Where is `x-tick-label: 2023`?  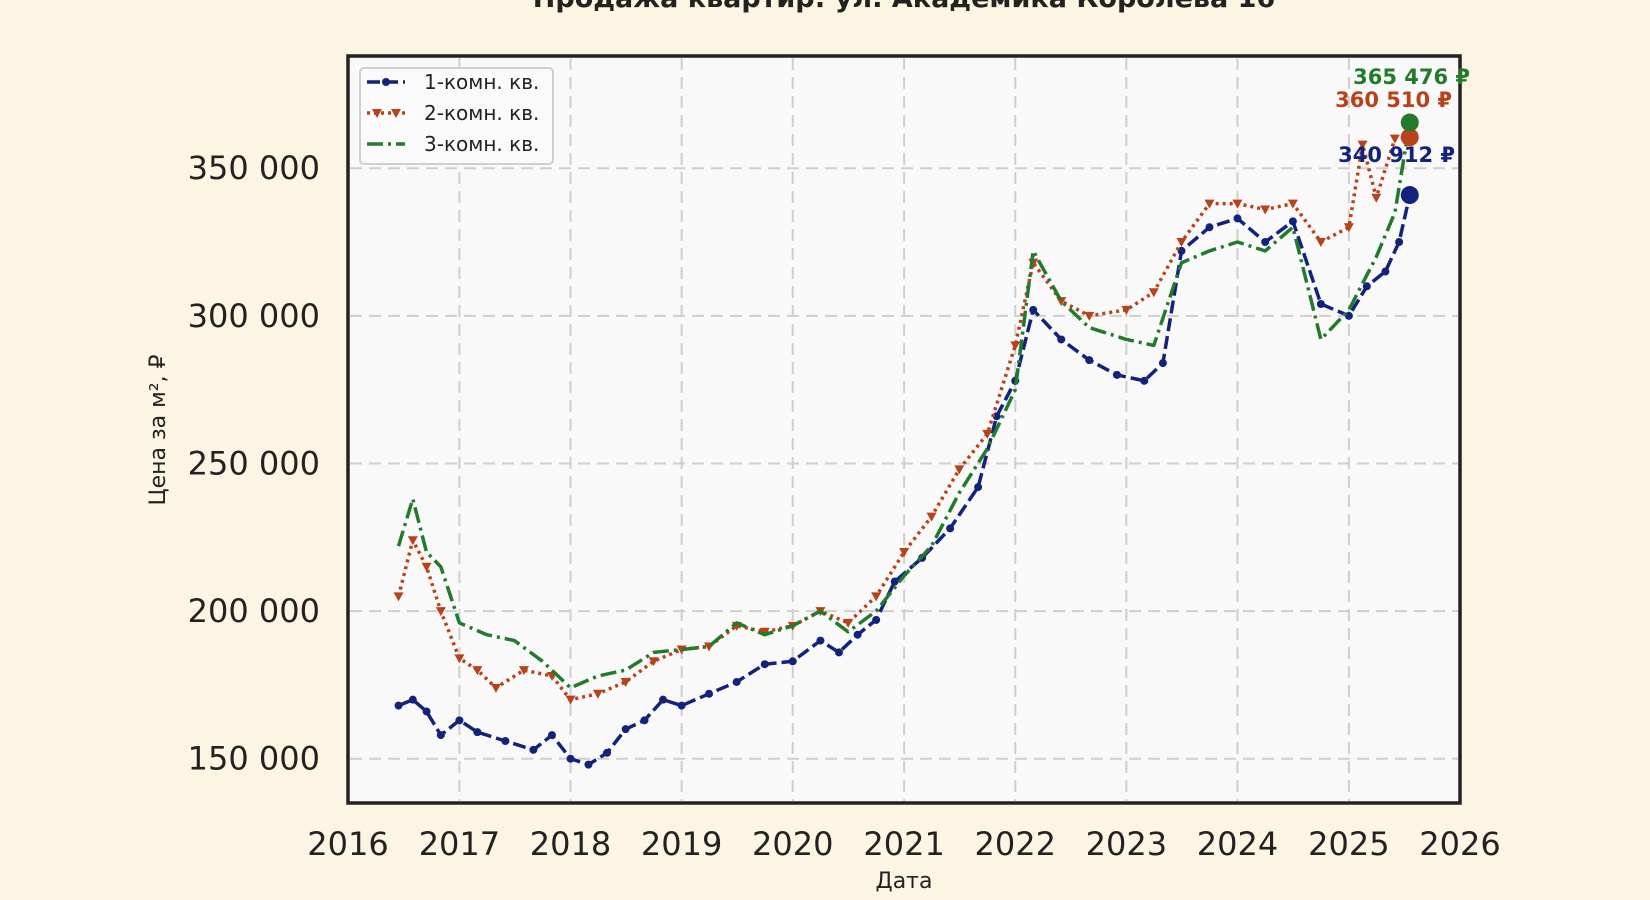 x-tick-label: 2023 is located at coordinates (1126, 844).